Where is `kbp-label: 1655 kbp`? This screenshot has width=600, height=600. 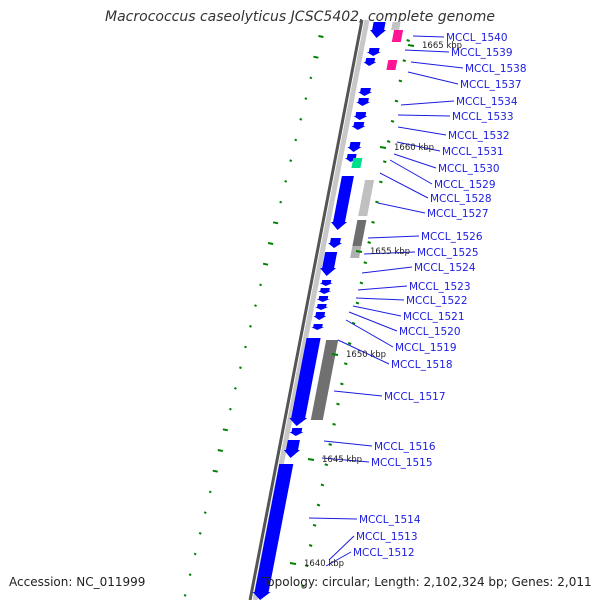 kbp-label: 1655 kbp is located at coordinates (390, 252).